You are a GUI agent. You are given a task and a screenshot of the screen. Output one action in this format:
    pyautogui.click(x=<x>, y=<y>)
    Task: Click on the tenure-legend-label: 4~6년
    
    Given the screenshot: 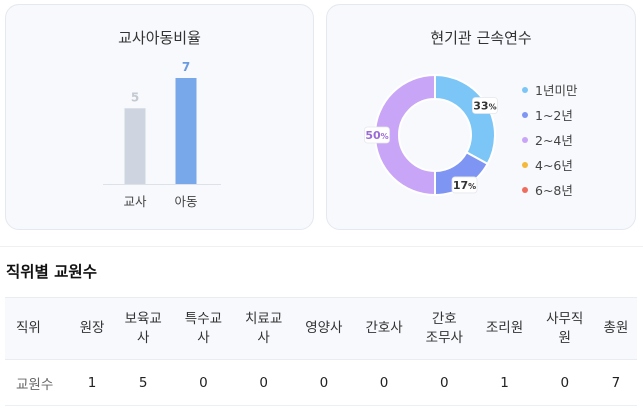 What is the action you would take?
    pyautogui.click(x=554, y=165)
    